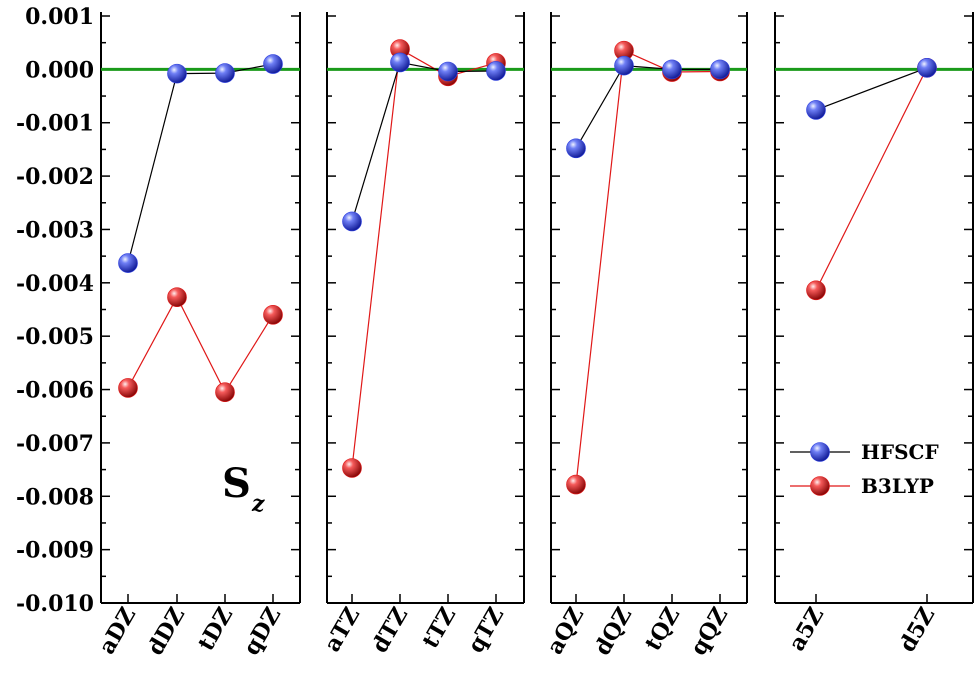 This screenshot has height=686, width=980. I want to click on category-label: d5Z, so click(917, 629).